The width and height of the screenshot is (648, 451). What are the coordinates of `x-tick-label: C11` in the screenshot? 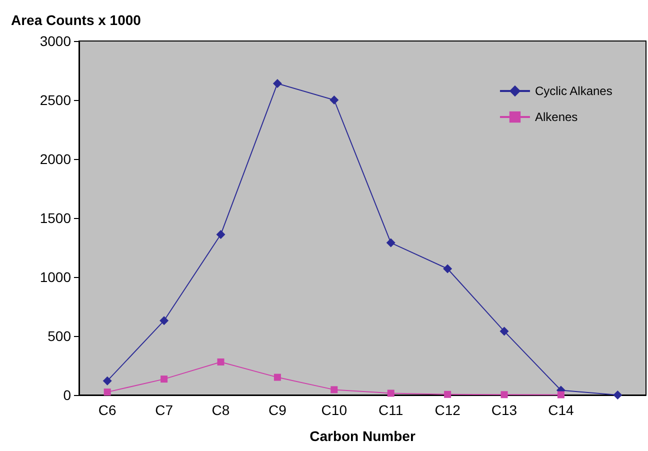 It's located at (391, 410).